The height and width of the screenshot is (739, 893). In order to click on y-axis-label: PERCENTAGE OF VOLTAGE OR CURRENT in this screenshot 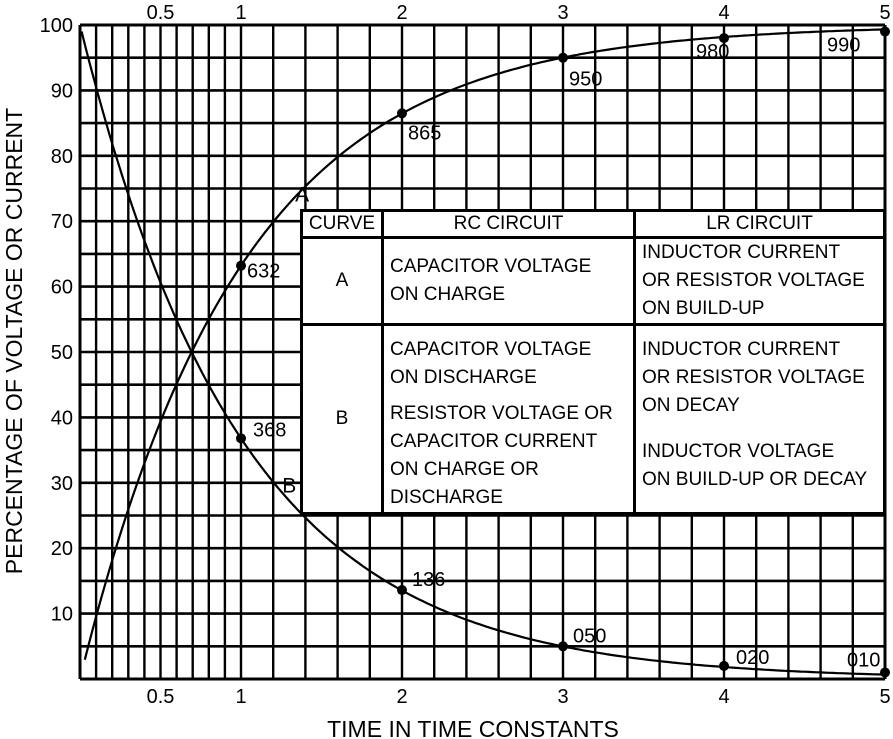, I will do `click(14, 341)`.